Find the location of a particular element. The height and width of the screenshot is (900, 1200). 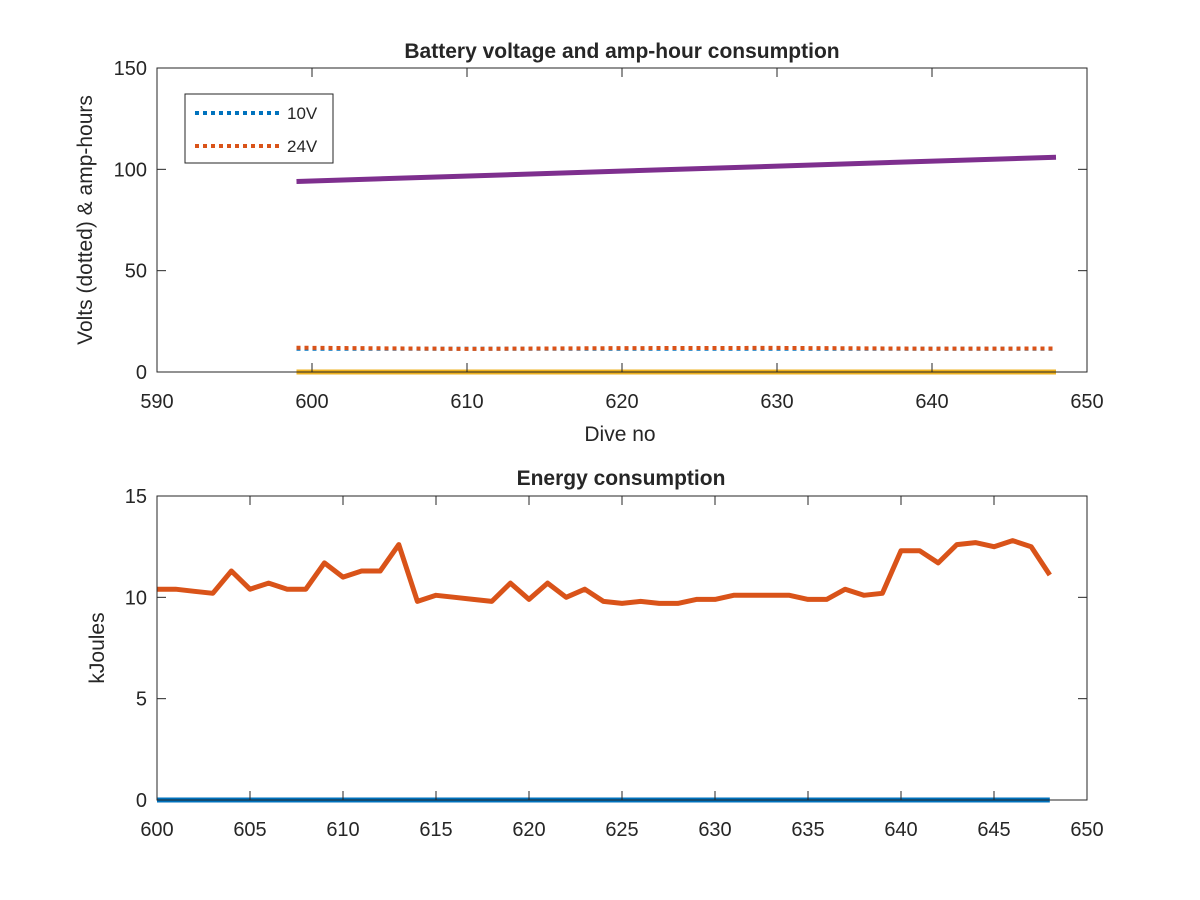

chart1-xtick-label: 620 is located at coordinates (528, 830).